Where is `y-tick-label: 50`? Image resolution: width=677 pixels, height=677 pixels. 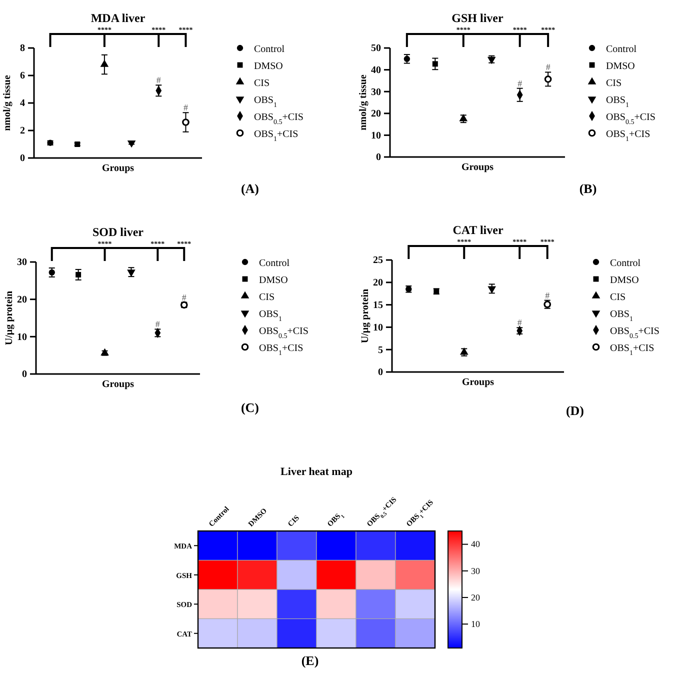
y-tick-label: 50 is located at coordinates (376, 48).